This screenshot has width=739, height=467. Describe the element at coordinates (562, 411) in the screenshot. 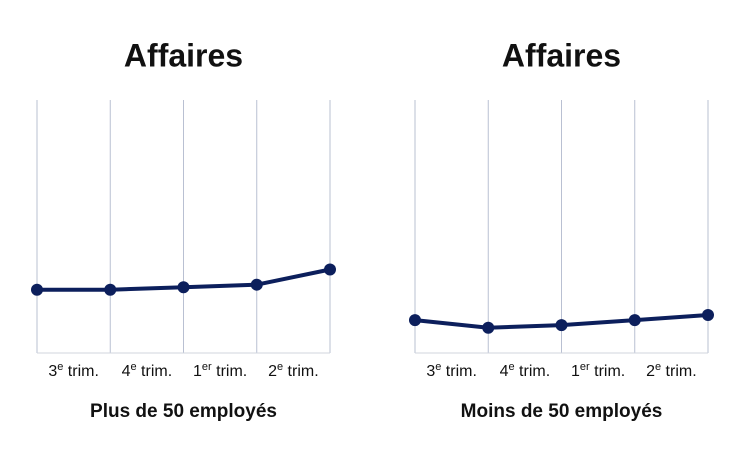

I see `chart-subtitle: Moins de 50 employés` at that location.